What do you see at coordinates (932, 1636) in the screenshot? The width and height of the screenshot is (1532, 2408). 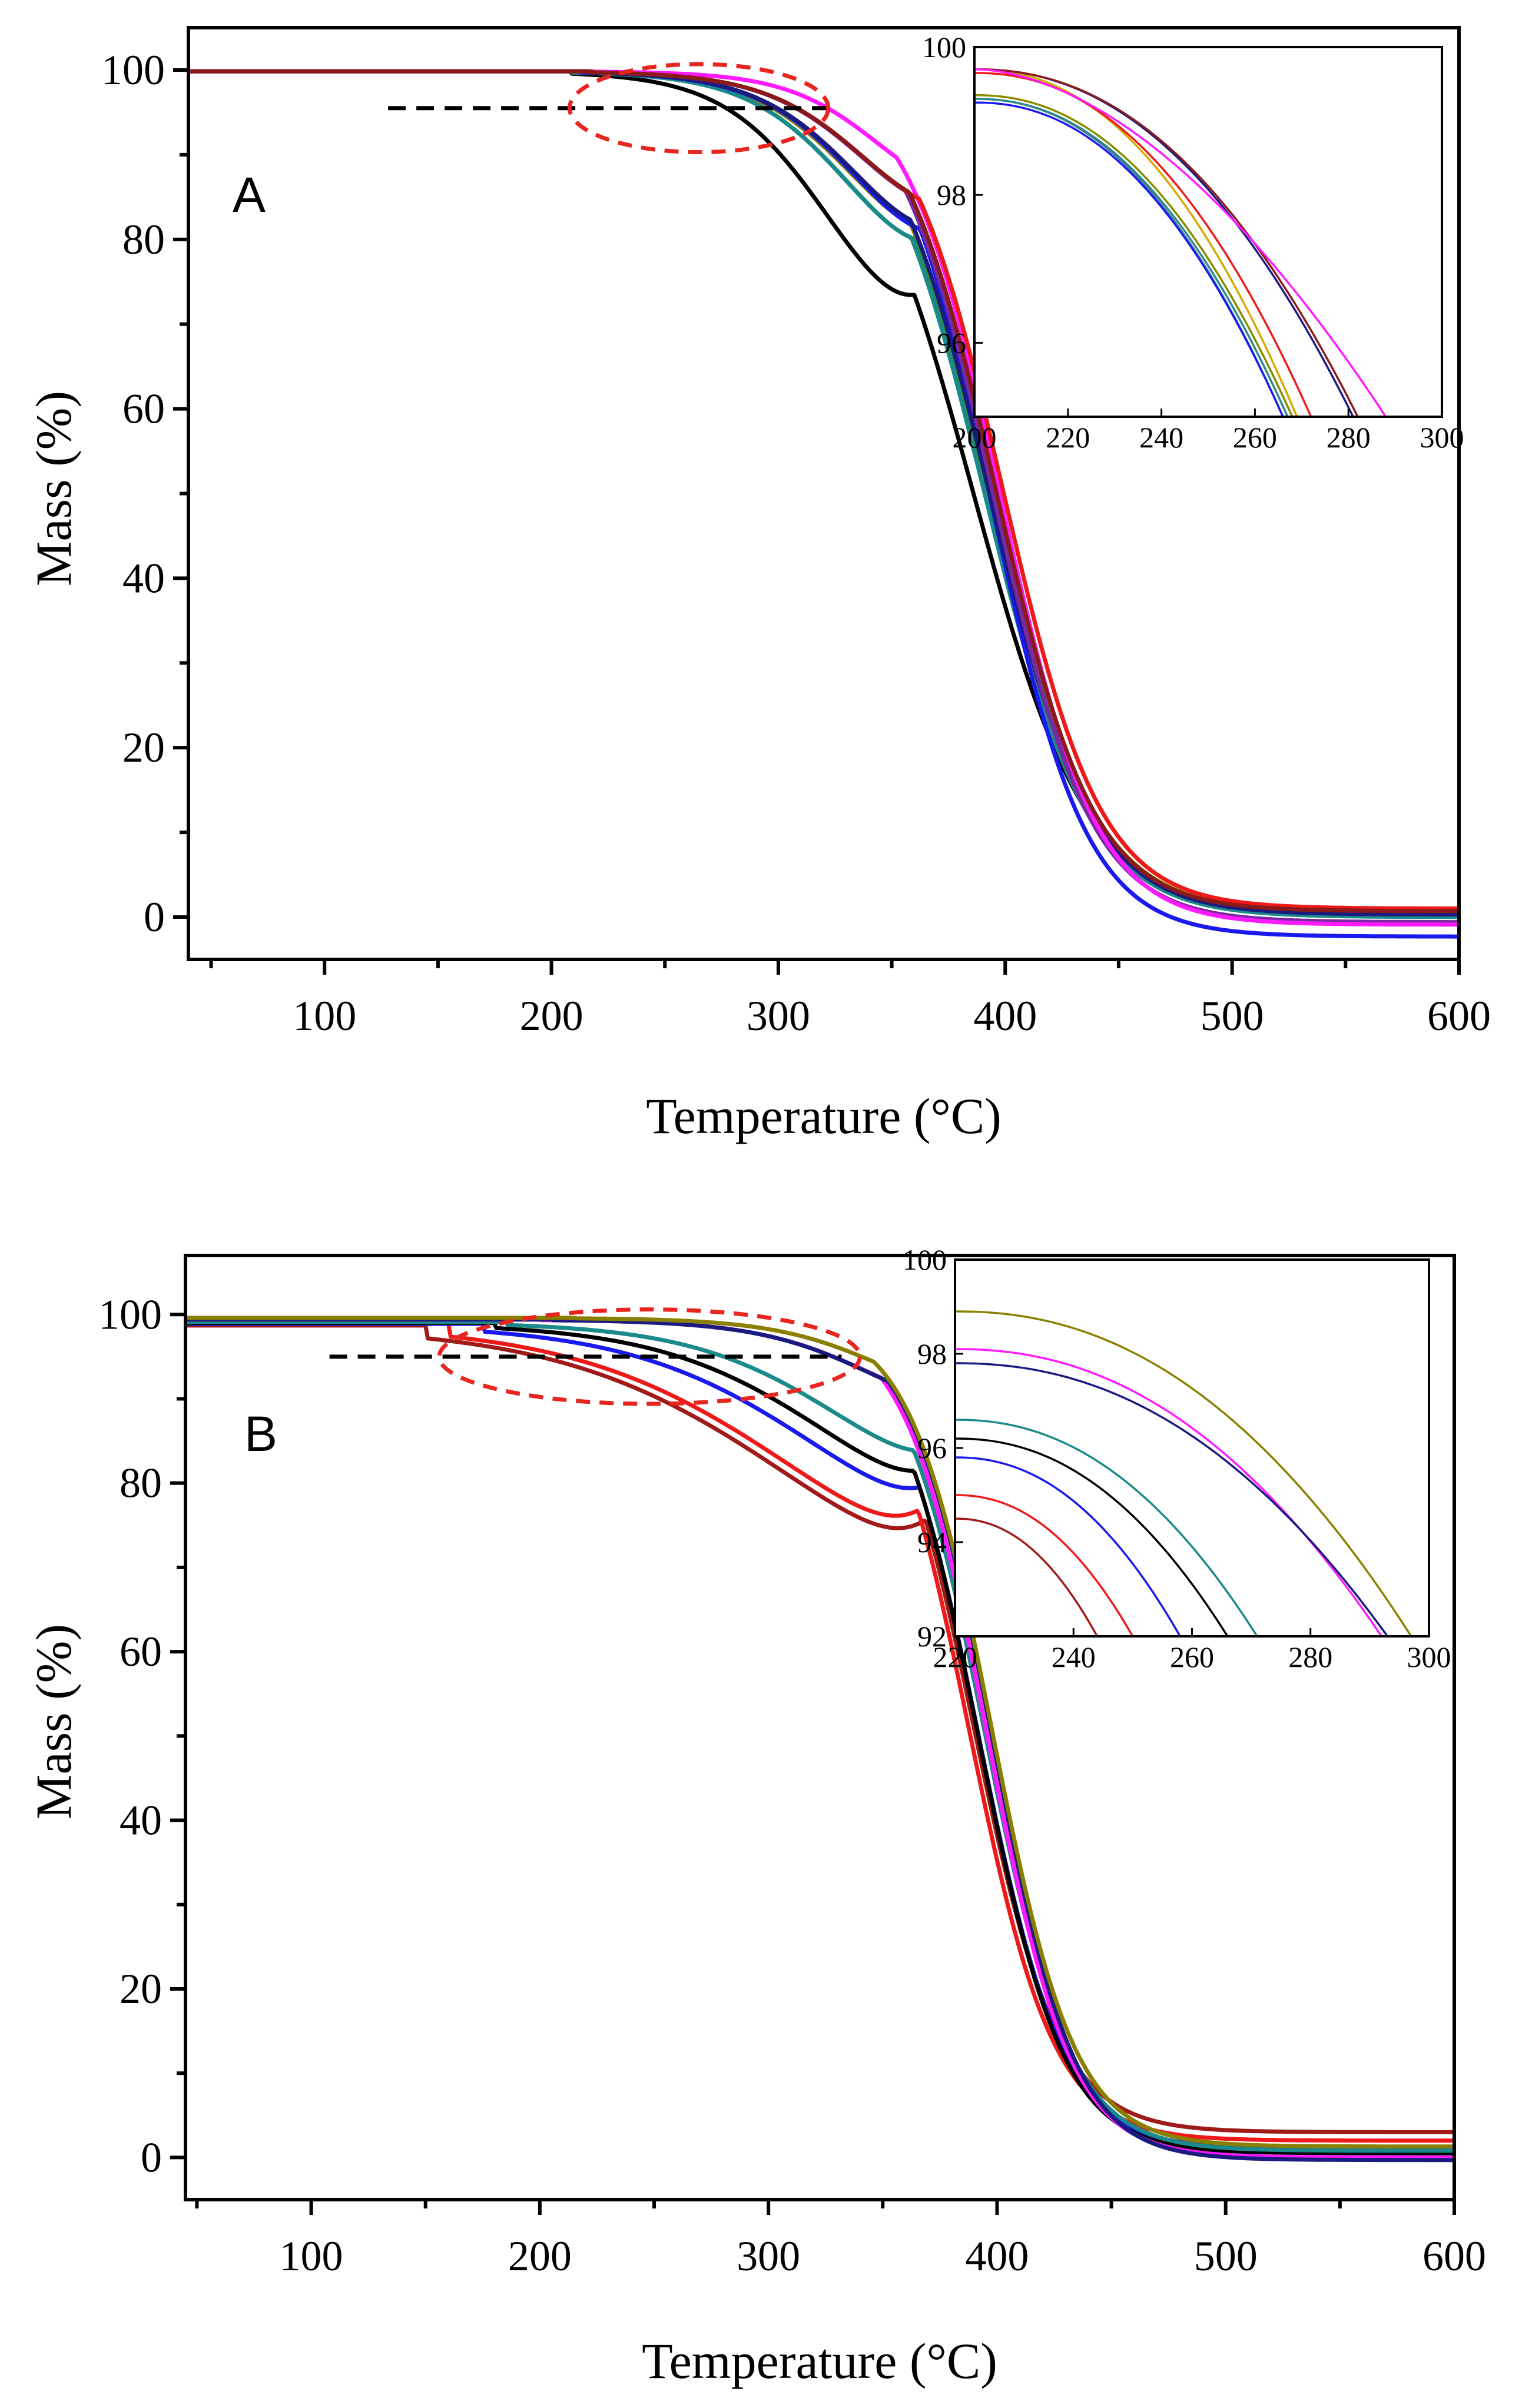 I see `inset-y-tick-label: 92` at bounding box center [932, 1636].